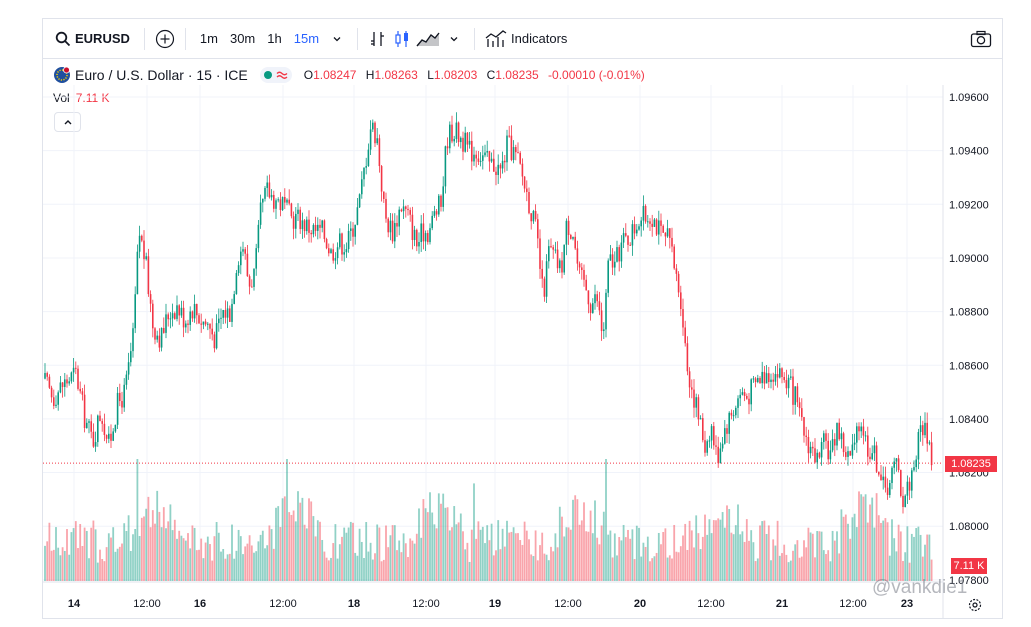 The width and height of the screenshot is (1031, 627). What do you see at coordinates (969, 527) in the screenshot?
I see `price-tick-label: 1.08000` at bounding box center [969, 527].